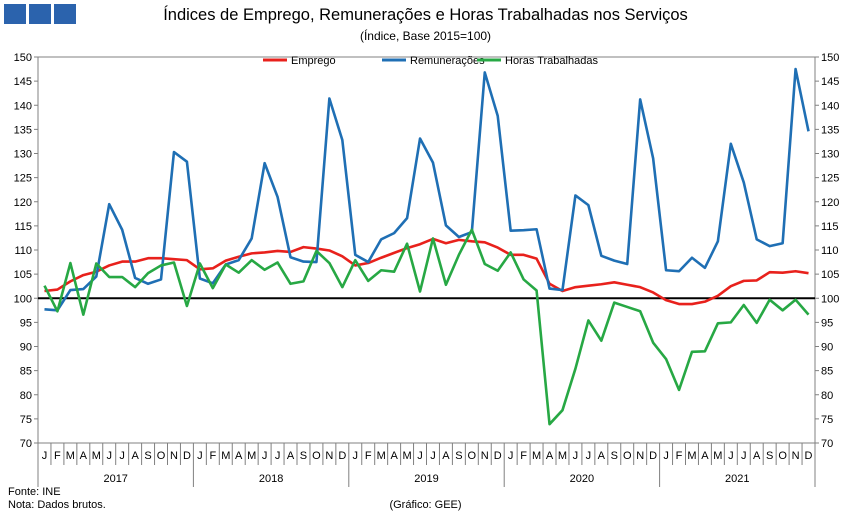 The width and height of the screenshot is (851, 520). Describe the element at coordinates (830, 58) in the screenshot. I see `y-tick-label-right: 150` at that location.